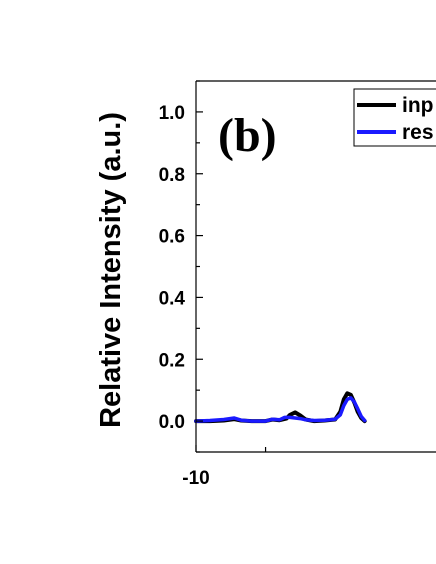  I want to click on legend: inp res, so click(394, 117).